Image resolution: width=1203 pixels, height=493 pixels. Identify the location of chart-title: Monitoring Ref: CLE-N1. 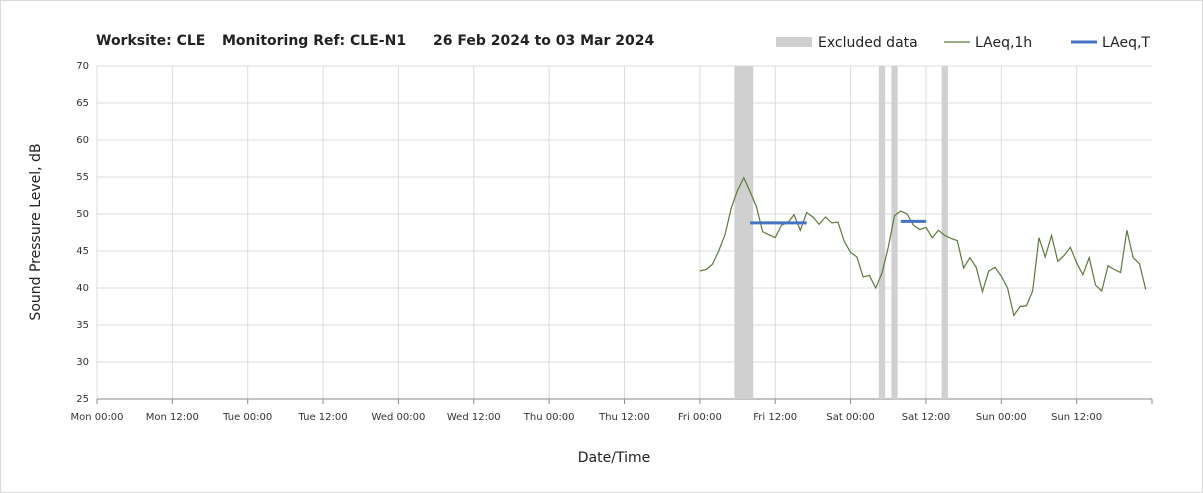
(314, 41).